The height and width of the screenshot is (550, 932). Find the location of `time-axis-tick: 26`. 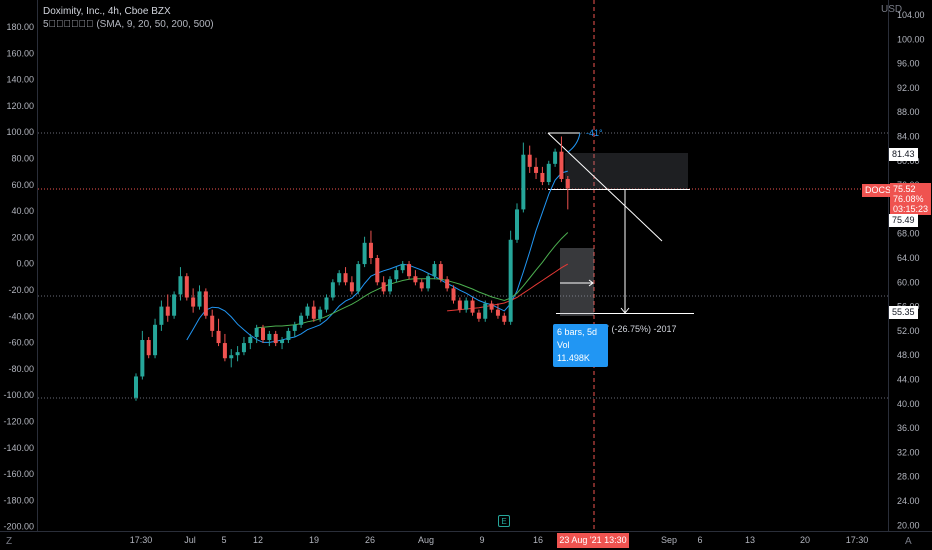

time-axis-tick: 26 is located at coordinates (370, 540).